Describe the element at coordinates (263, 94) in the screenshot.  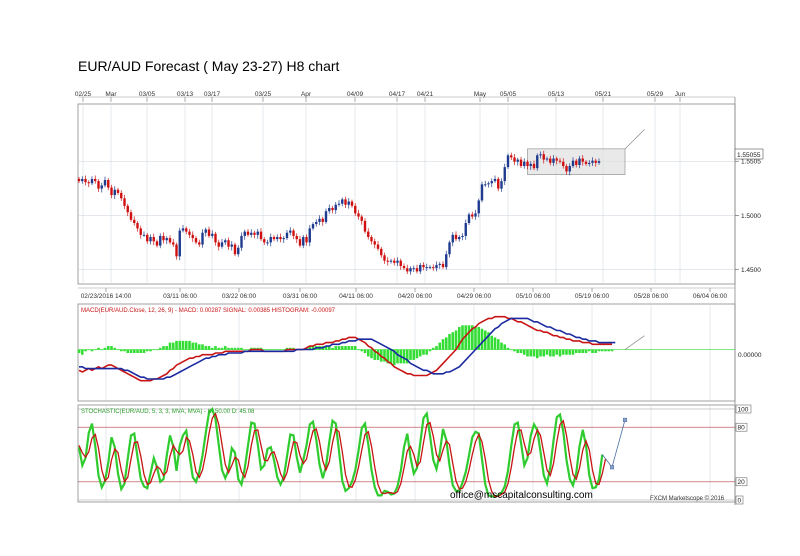
I see `top-tick-label: 03/25` at that location.